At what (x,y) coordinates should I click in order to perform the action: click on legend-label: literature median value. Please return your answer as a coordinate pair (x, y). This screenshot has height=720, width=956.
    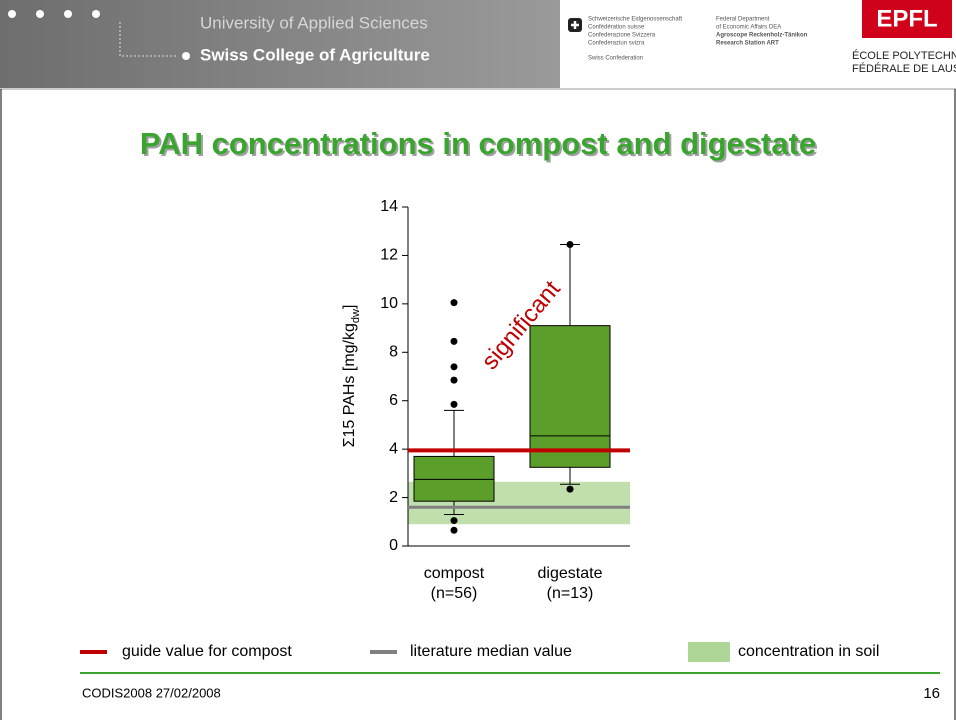
    Looking at the image, I should click on (491, 651).